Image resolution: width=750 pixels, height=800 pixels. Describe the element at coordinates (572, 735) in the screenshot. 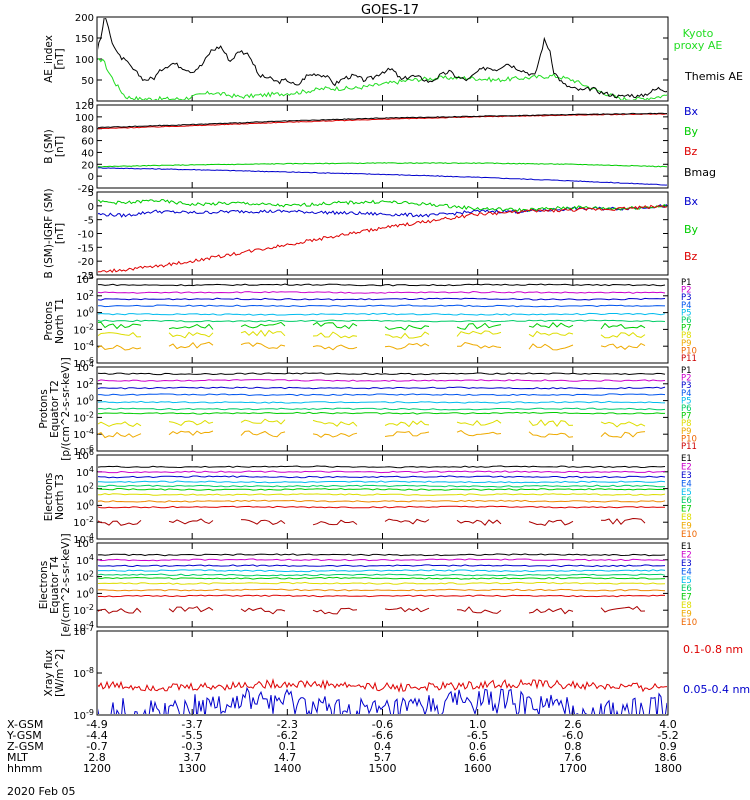

I see `orbit-cell: -6.0` at that location.